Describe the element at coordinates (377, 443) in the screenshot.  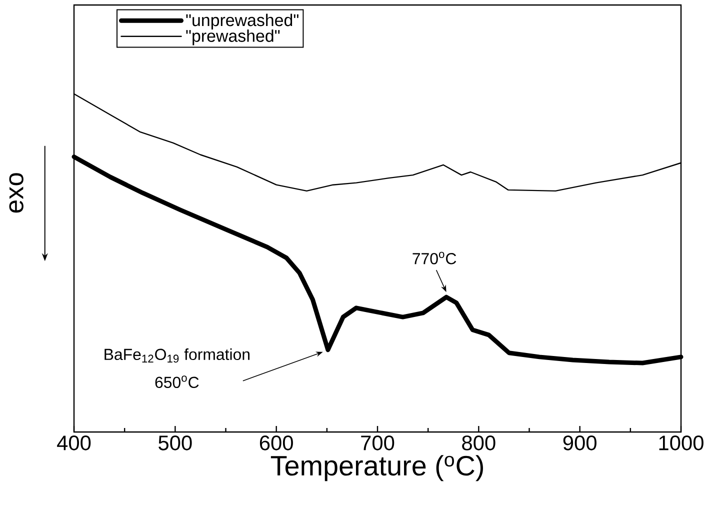
I see `x-tick-label: 700` at that location.